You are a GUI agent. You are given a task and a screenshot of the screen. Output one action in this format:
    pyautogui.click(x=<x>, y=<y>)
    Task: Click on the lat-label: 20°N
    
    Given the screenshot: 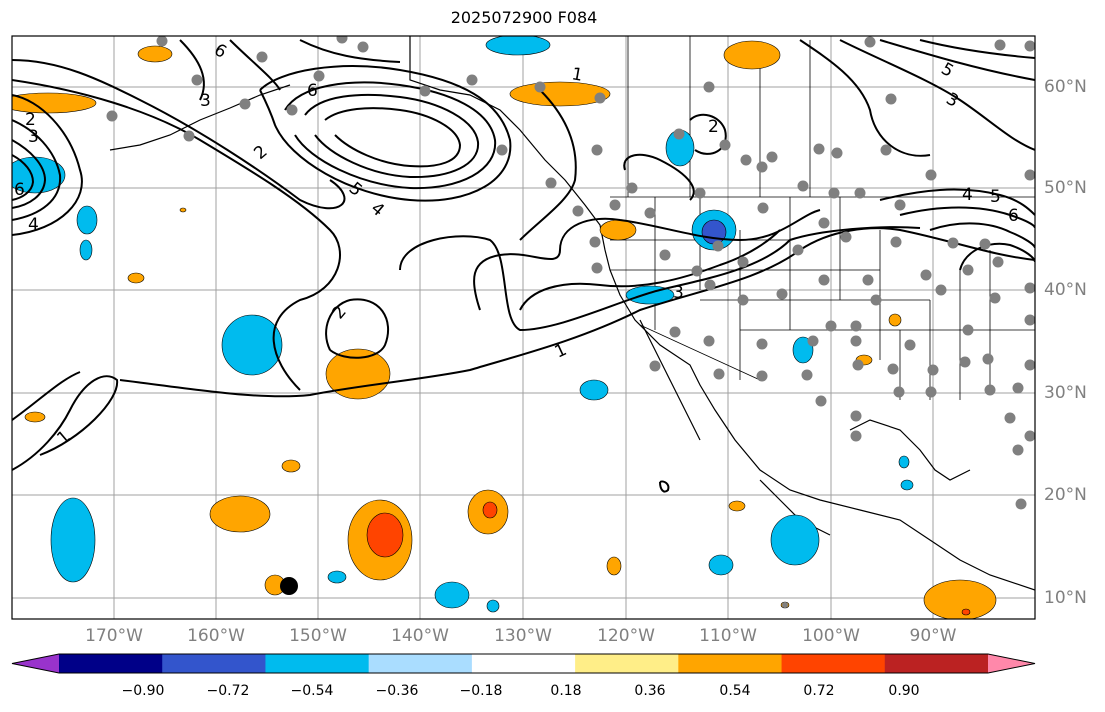 What is the action you would take?
    pyautogui.click(x=1065, y=495)
    